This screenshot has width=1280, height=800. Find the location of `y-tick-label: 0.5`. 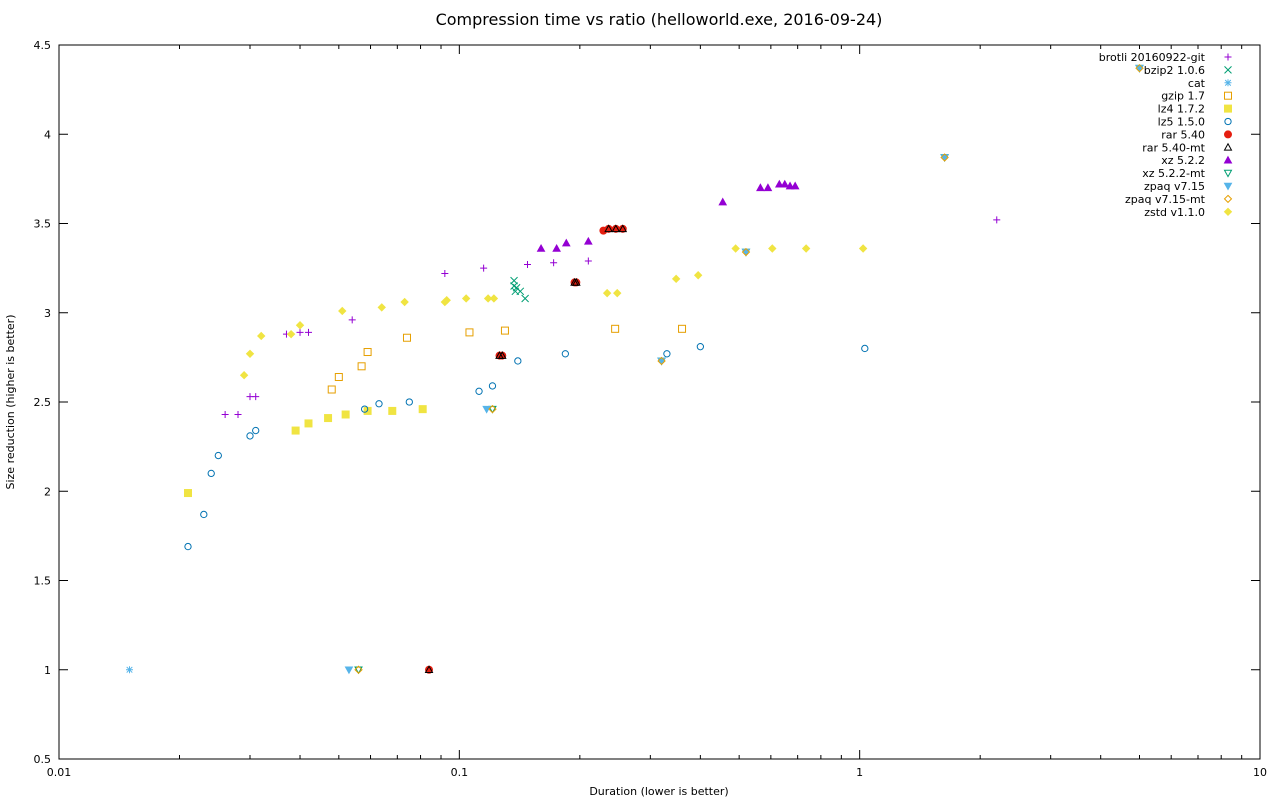

y-tick-label: 0.5 is located at coordinates (43, 759).